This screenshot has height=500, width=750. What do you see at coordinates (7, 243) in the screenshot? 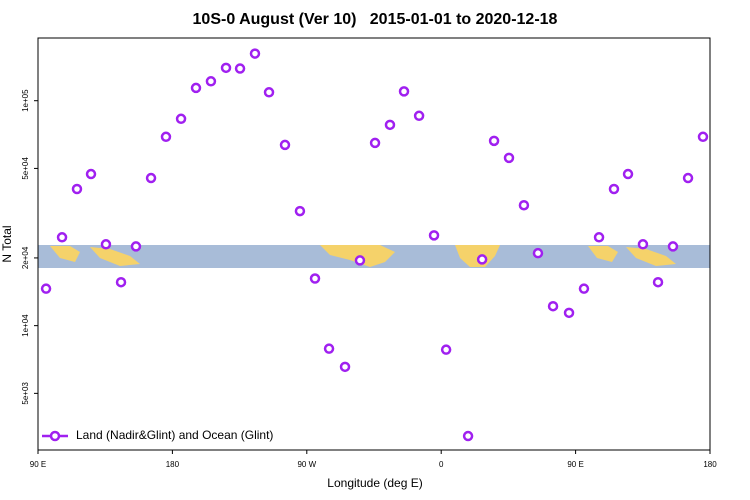
I see `y-axis-label: N Total` at bounding box center [7, 243].